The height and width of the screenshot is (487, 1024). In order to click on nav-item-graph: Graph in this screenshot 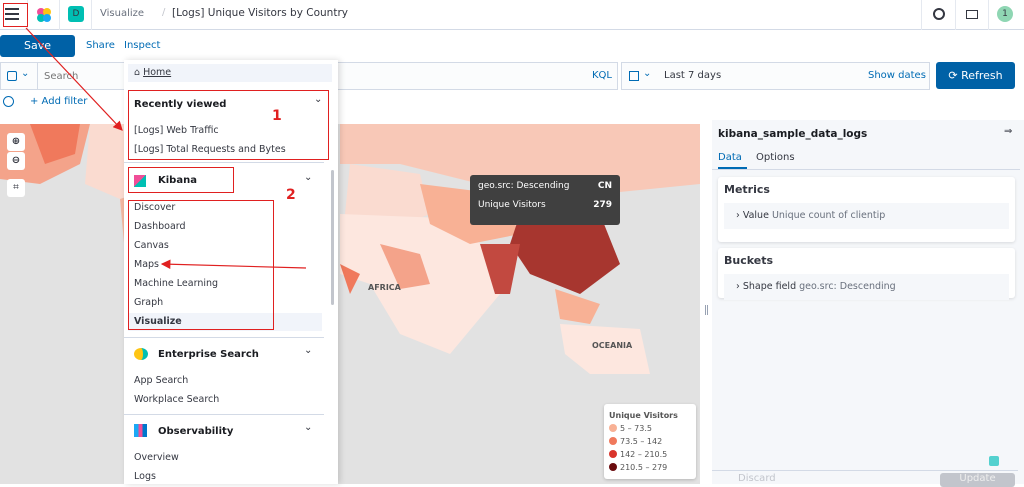, I will do `click(149, 302)`.